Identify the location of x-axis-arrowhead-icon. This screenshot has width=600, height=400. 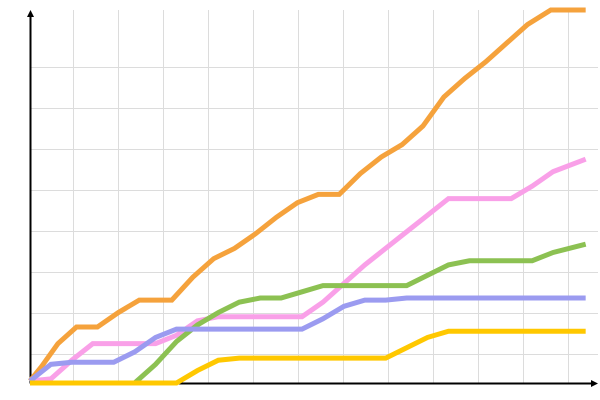
(594, 383).